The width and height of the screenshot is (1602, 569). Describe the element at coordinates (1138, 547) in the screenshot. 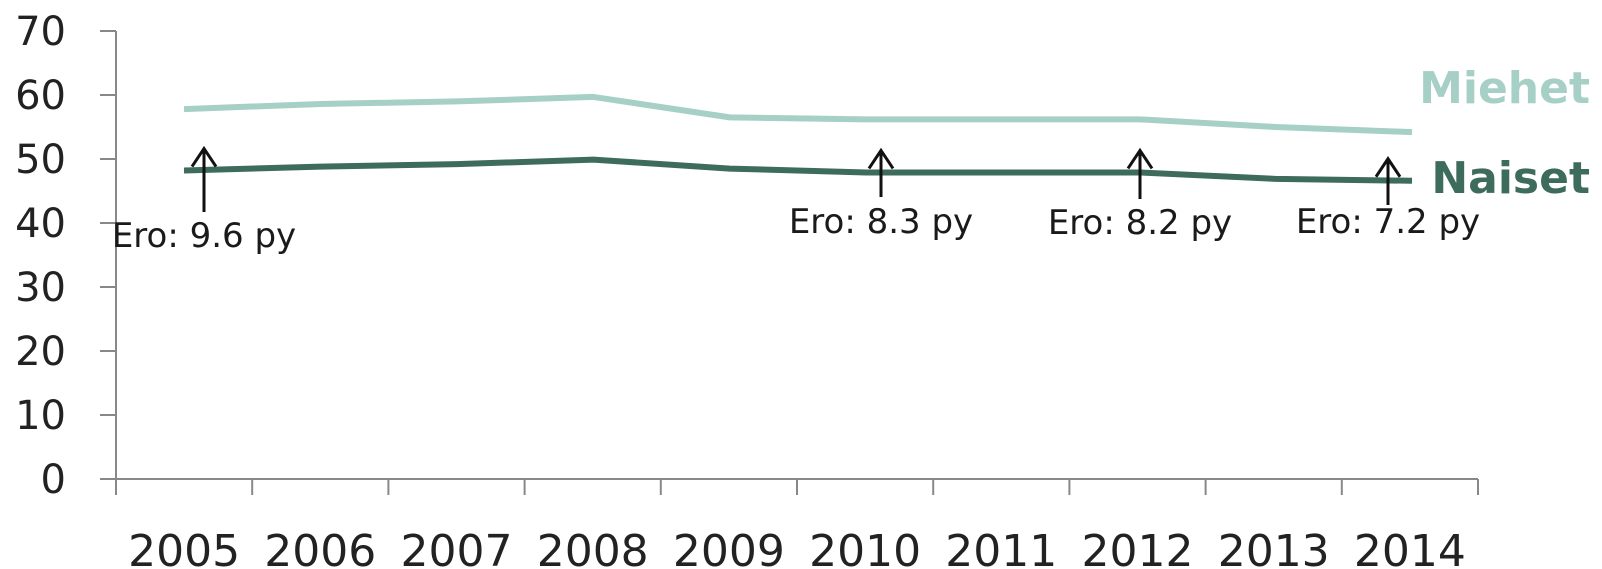

I see `x-tick-label: 2012` at that location.